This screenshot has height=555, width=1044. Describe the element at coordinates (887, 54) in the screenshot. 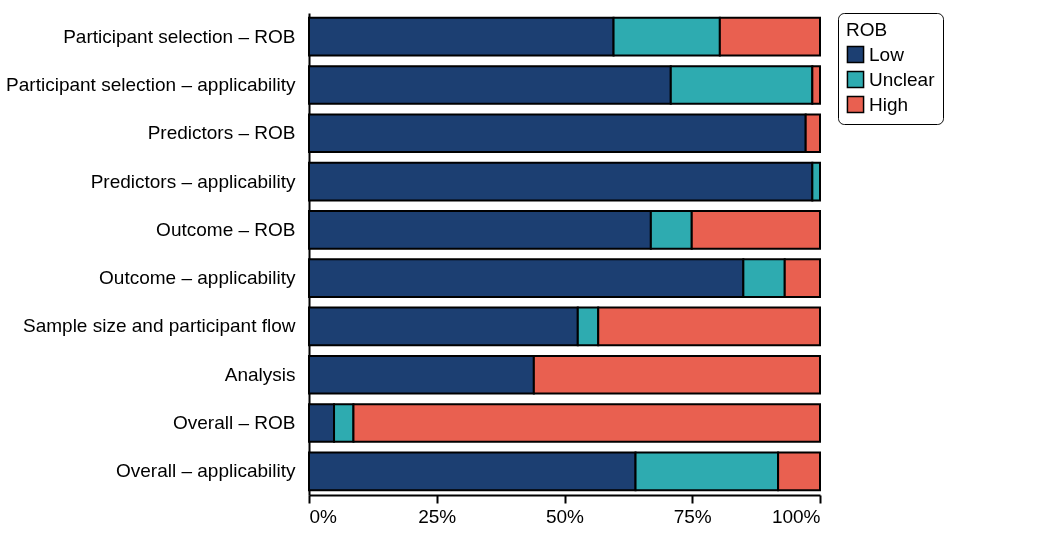

I see `legend-label: Low` at that location.